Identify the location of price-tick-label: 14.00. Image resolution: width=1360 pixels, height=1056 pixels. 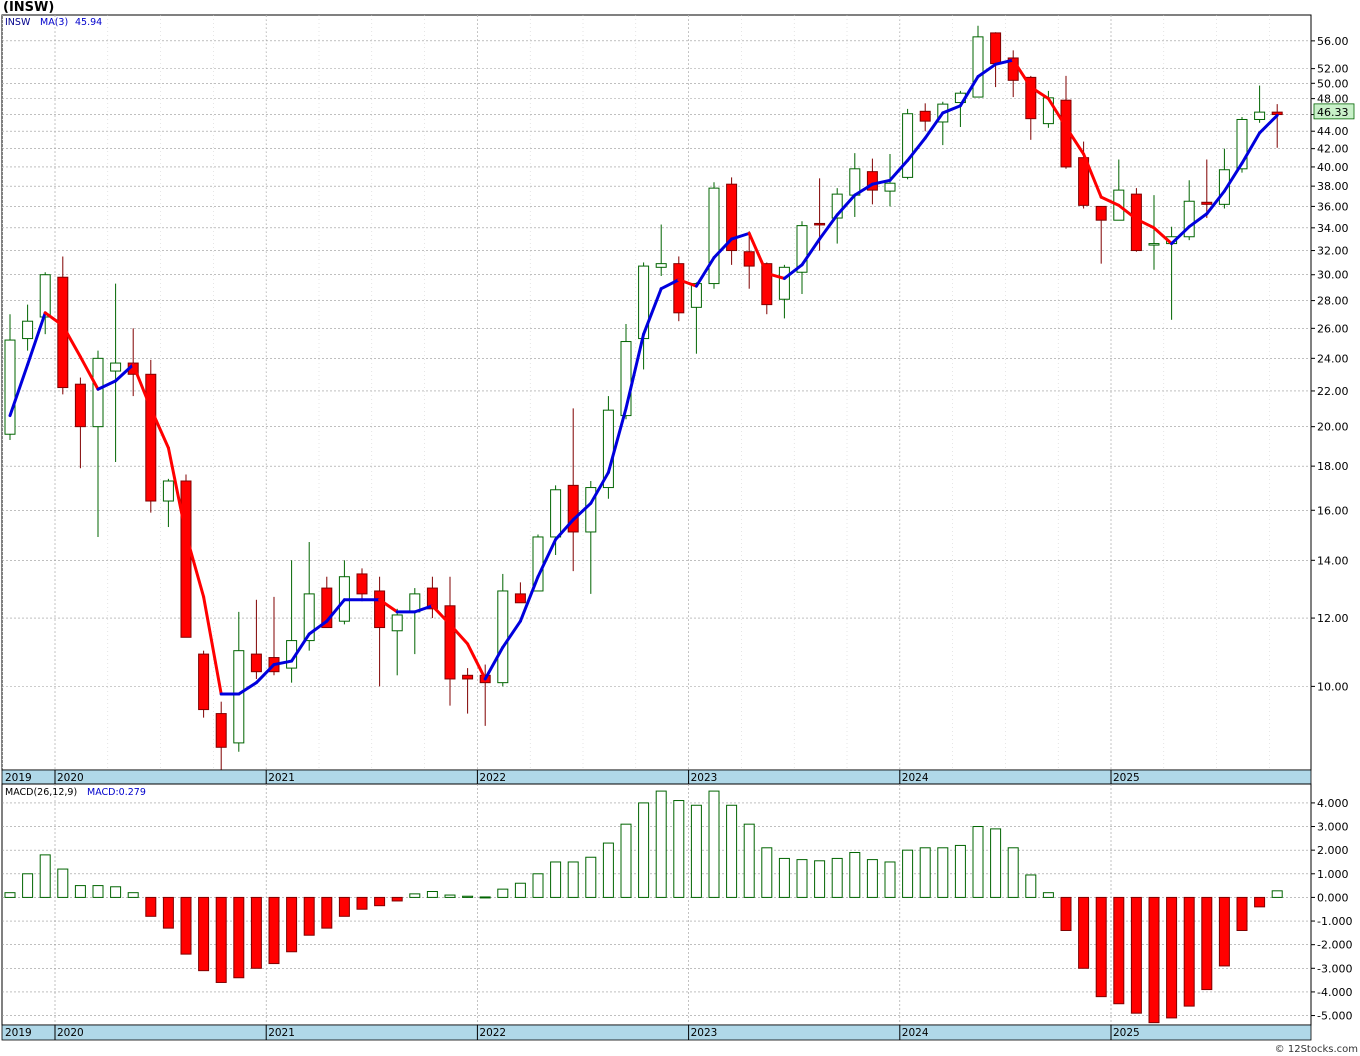
(1333, 560).